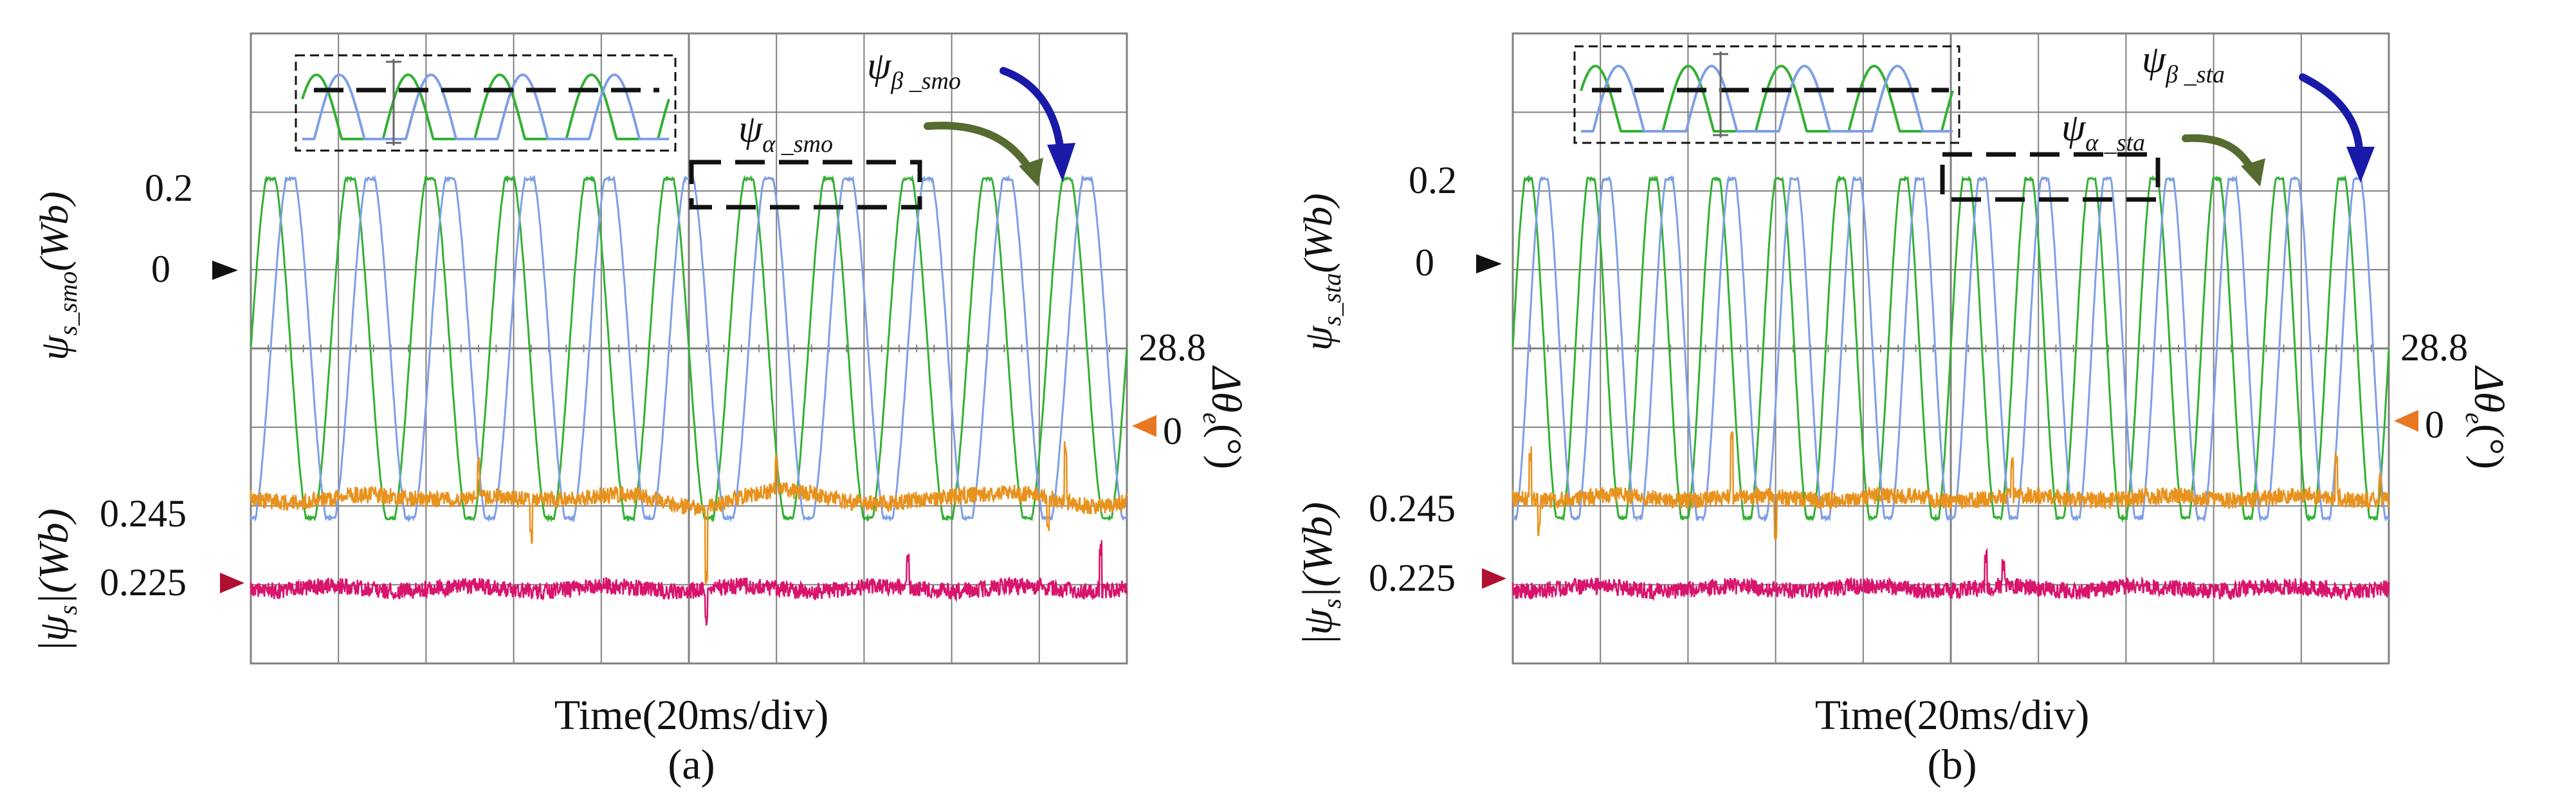 The image size is (2576, 805). I want to click on marker-zero-b, so click(1489, 263).